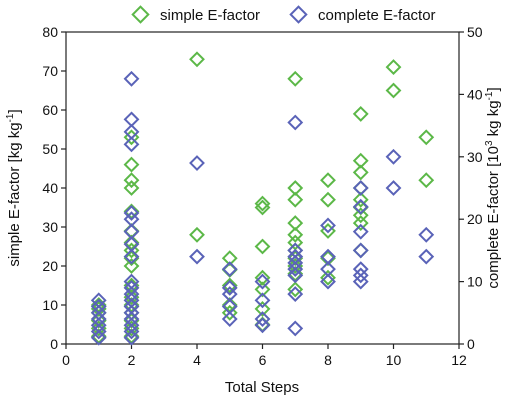 The width and height of the screenshot is (510, 398). Describe the element at coordinates (10, 117) in the screenshot. I see `y-left-label-sup: -1` at that location.